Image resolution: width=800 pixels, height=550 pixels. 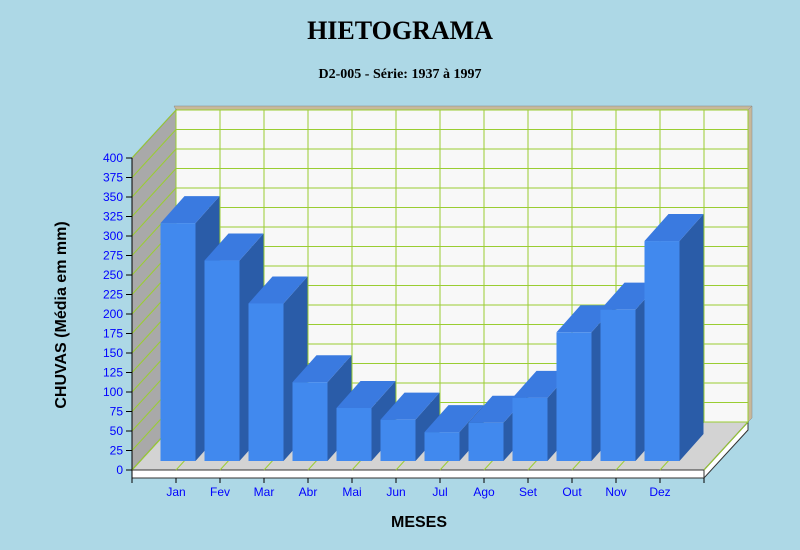 I want to click on bar-jun, so click(x=410, y=426).